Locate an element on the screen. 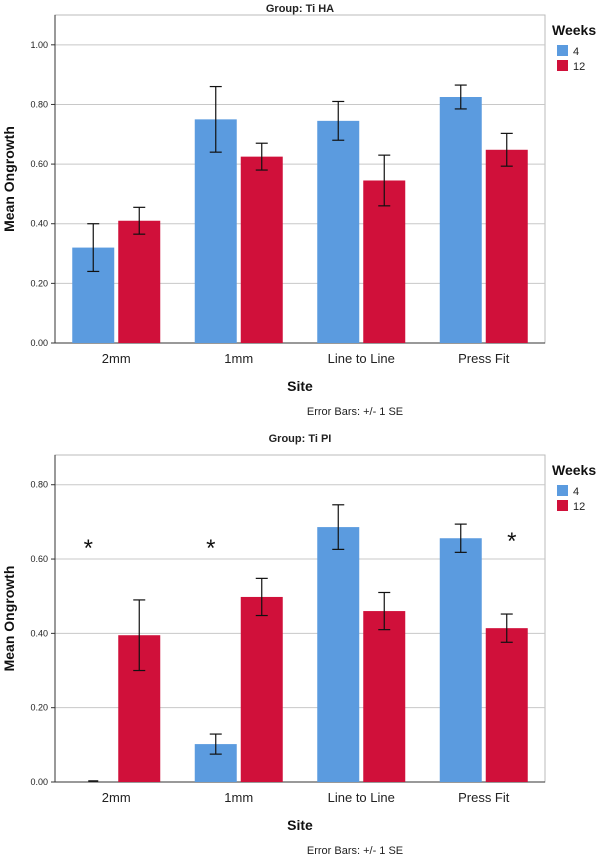 The height and width of the screenshot is (858, 597). chart-title: Group: Ti PI is located at coordinates (300, 439).